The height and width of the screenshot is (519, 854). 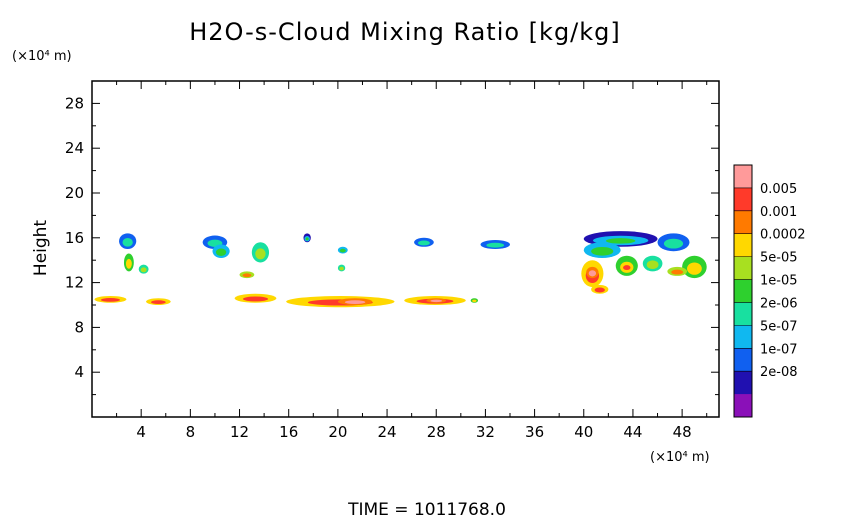 I want to click on y-tick-label: 20, so click(x=74, y=193).